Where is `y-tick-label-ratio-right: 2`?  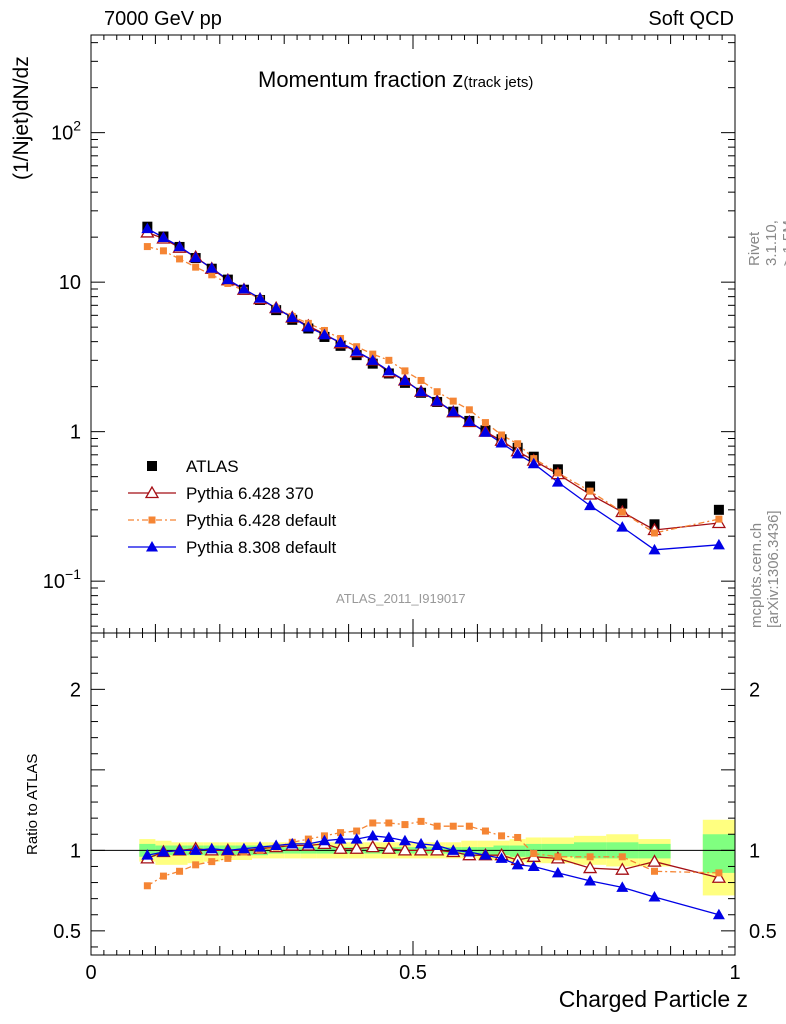
y-tick-label-ratio-right: 2 is located at coordinates (754, 690).